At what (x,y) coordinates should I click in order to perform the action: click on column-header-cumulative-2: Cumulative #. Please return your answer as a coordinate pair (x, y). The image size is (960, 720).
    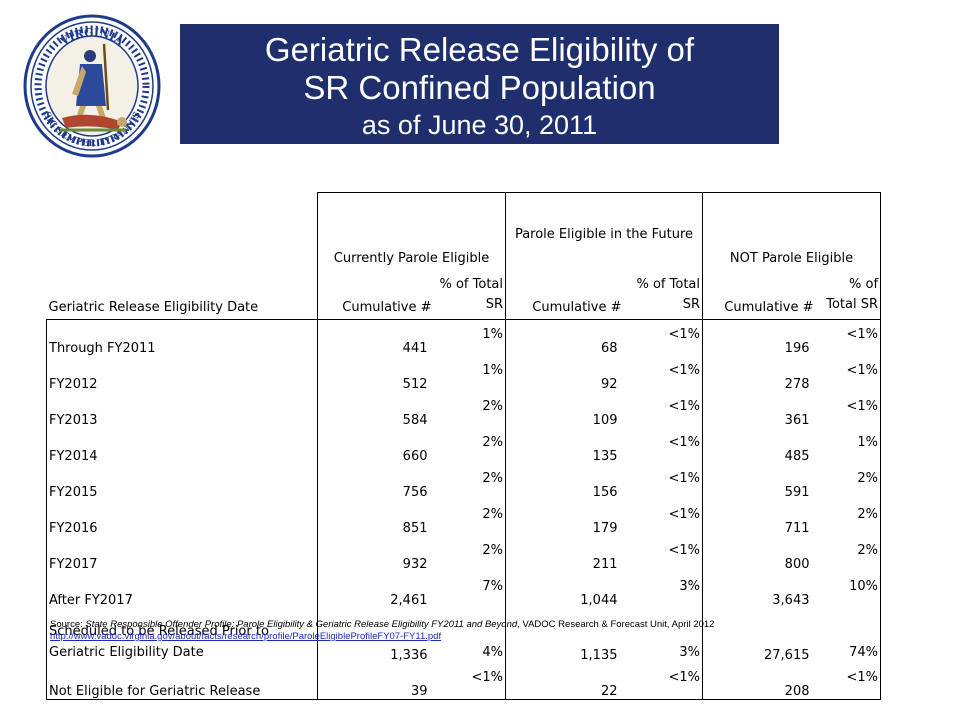
    Looking at the image, I should click on (564, 293).